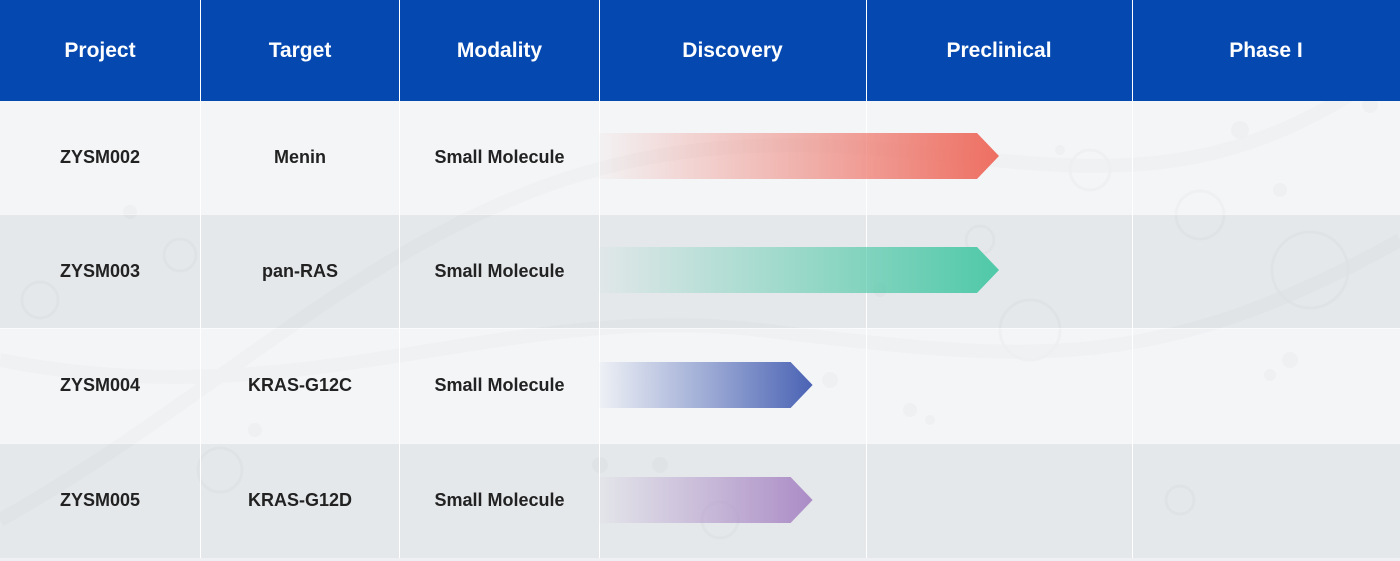 This screenshot has height=561, width=1400. Describe the element at coordinates (999, 50) in the screenshot. I see `header-preclinical: Preclinical` at that location.